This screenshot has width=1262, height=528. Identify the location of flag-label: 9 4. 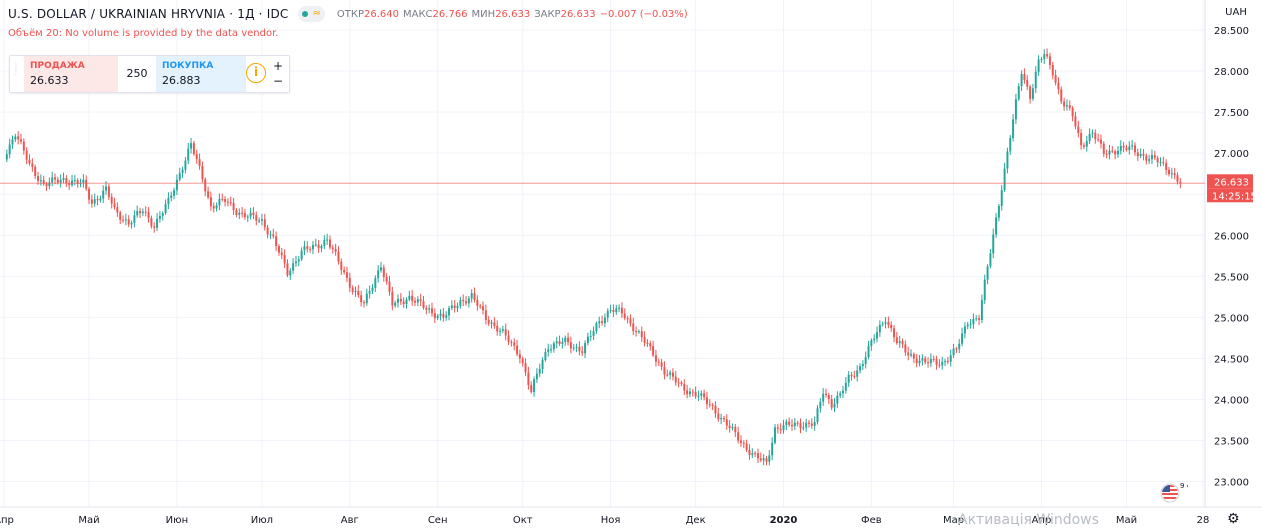
(1184, 486).